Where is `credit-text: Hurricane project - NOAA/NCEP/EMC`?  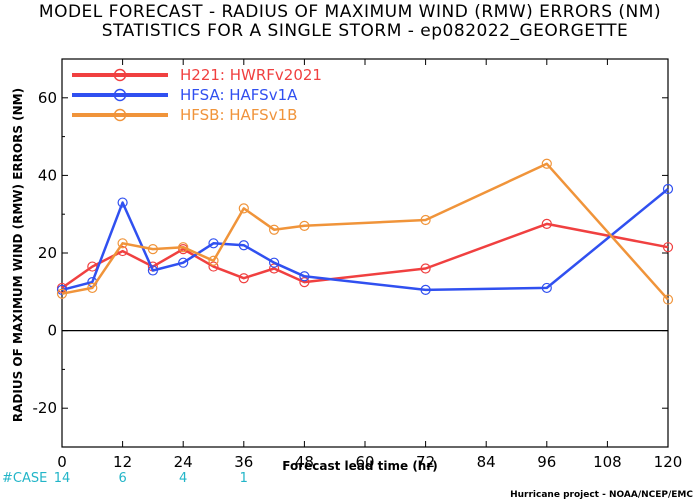 credit-text: Hurricane project - NOAA/NCEP/EMC is located at coordinates (601, 495).